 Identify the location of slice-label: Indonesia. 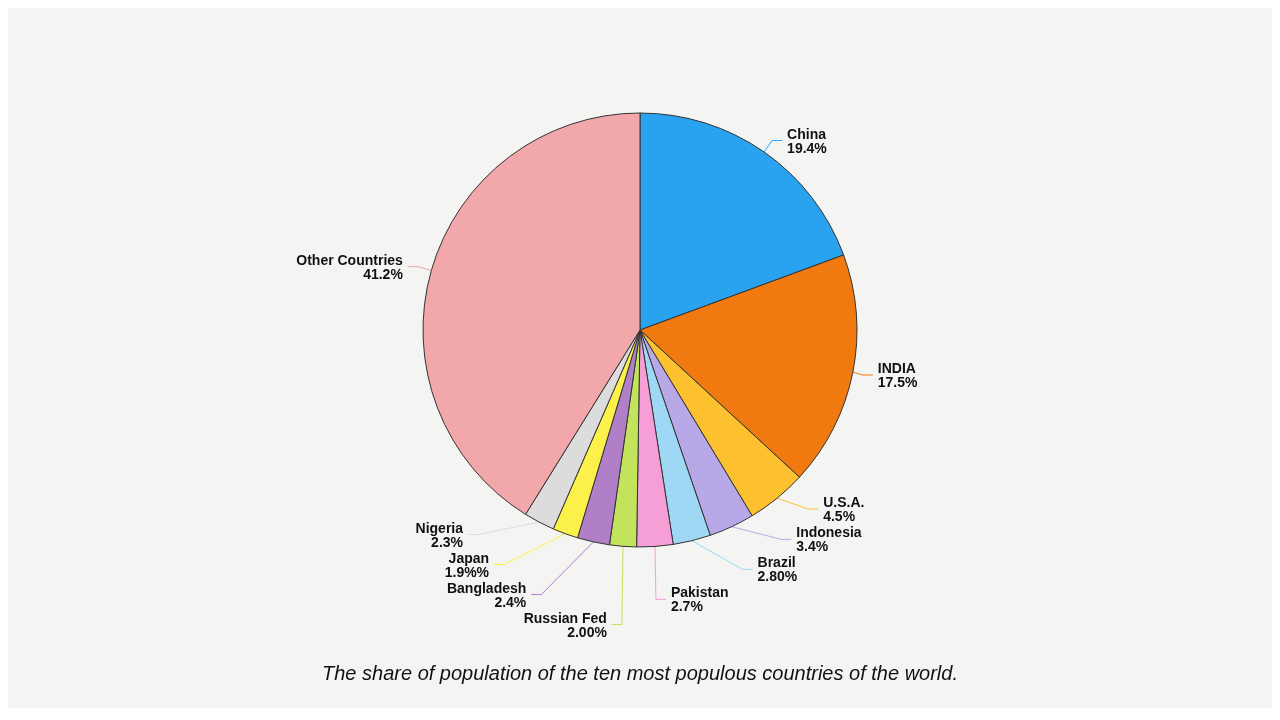
(829, 532).